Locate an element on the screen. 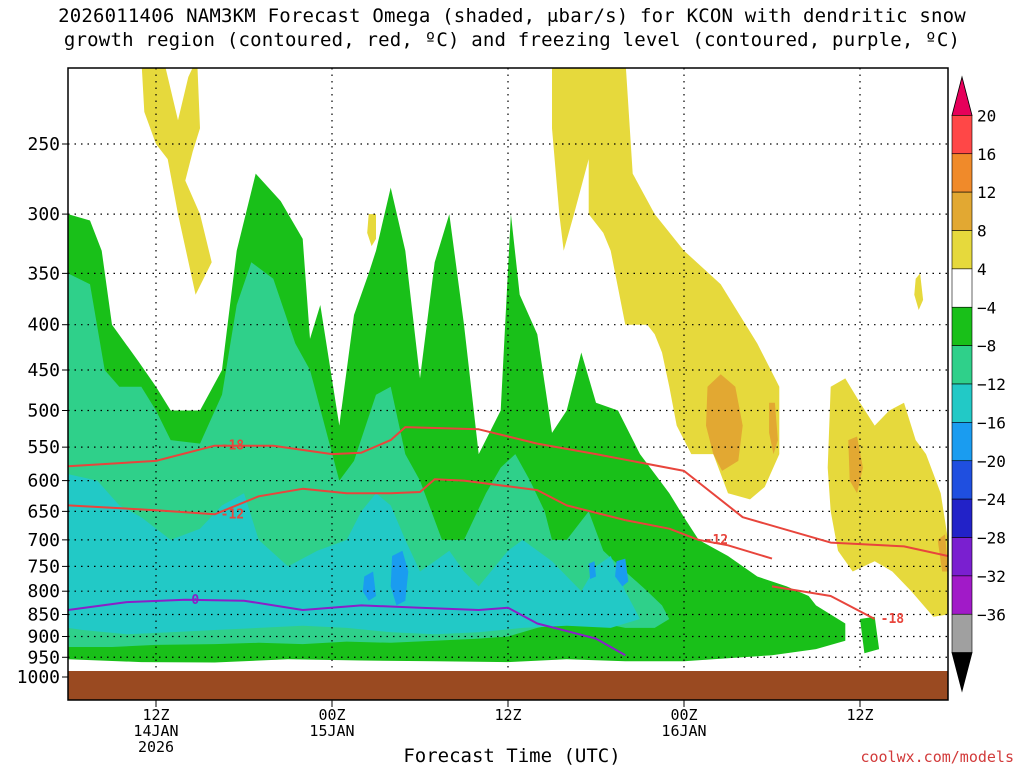 The image size is (1024, 768). y-tick-label: 550 is located at coordinates (43, 447).